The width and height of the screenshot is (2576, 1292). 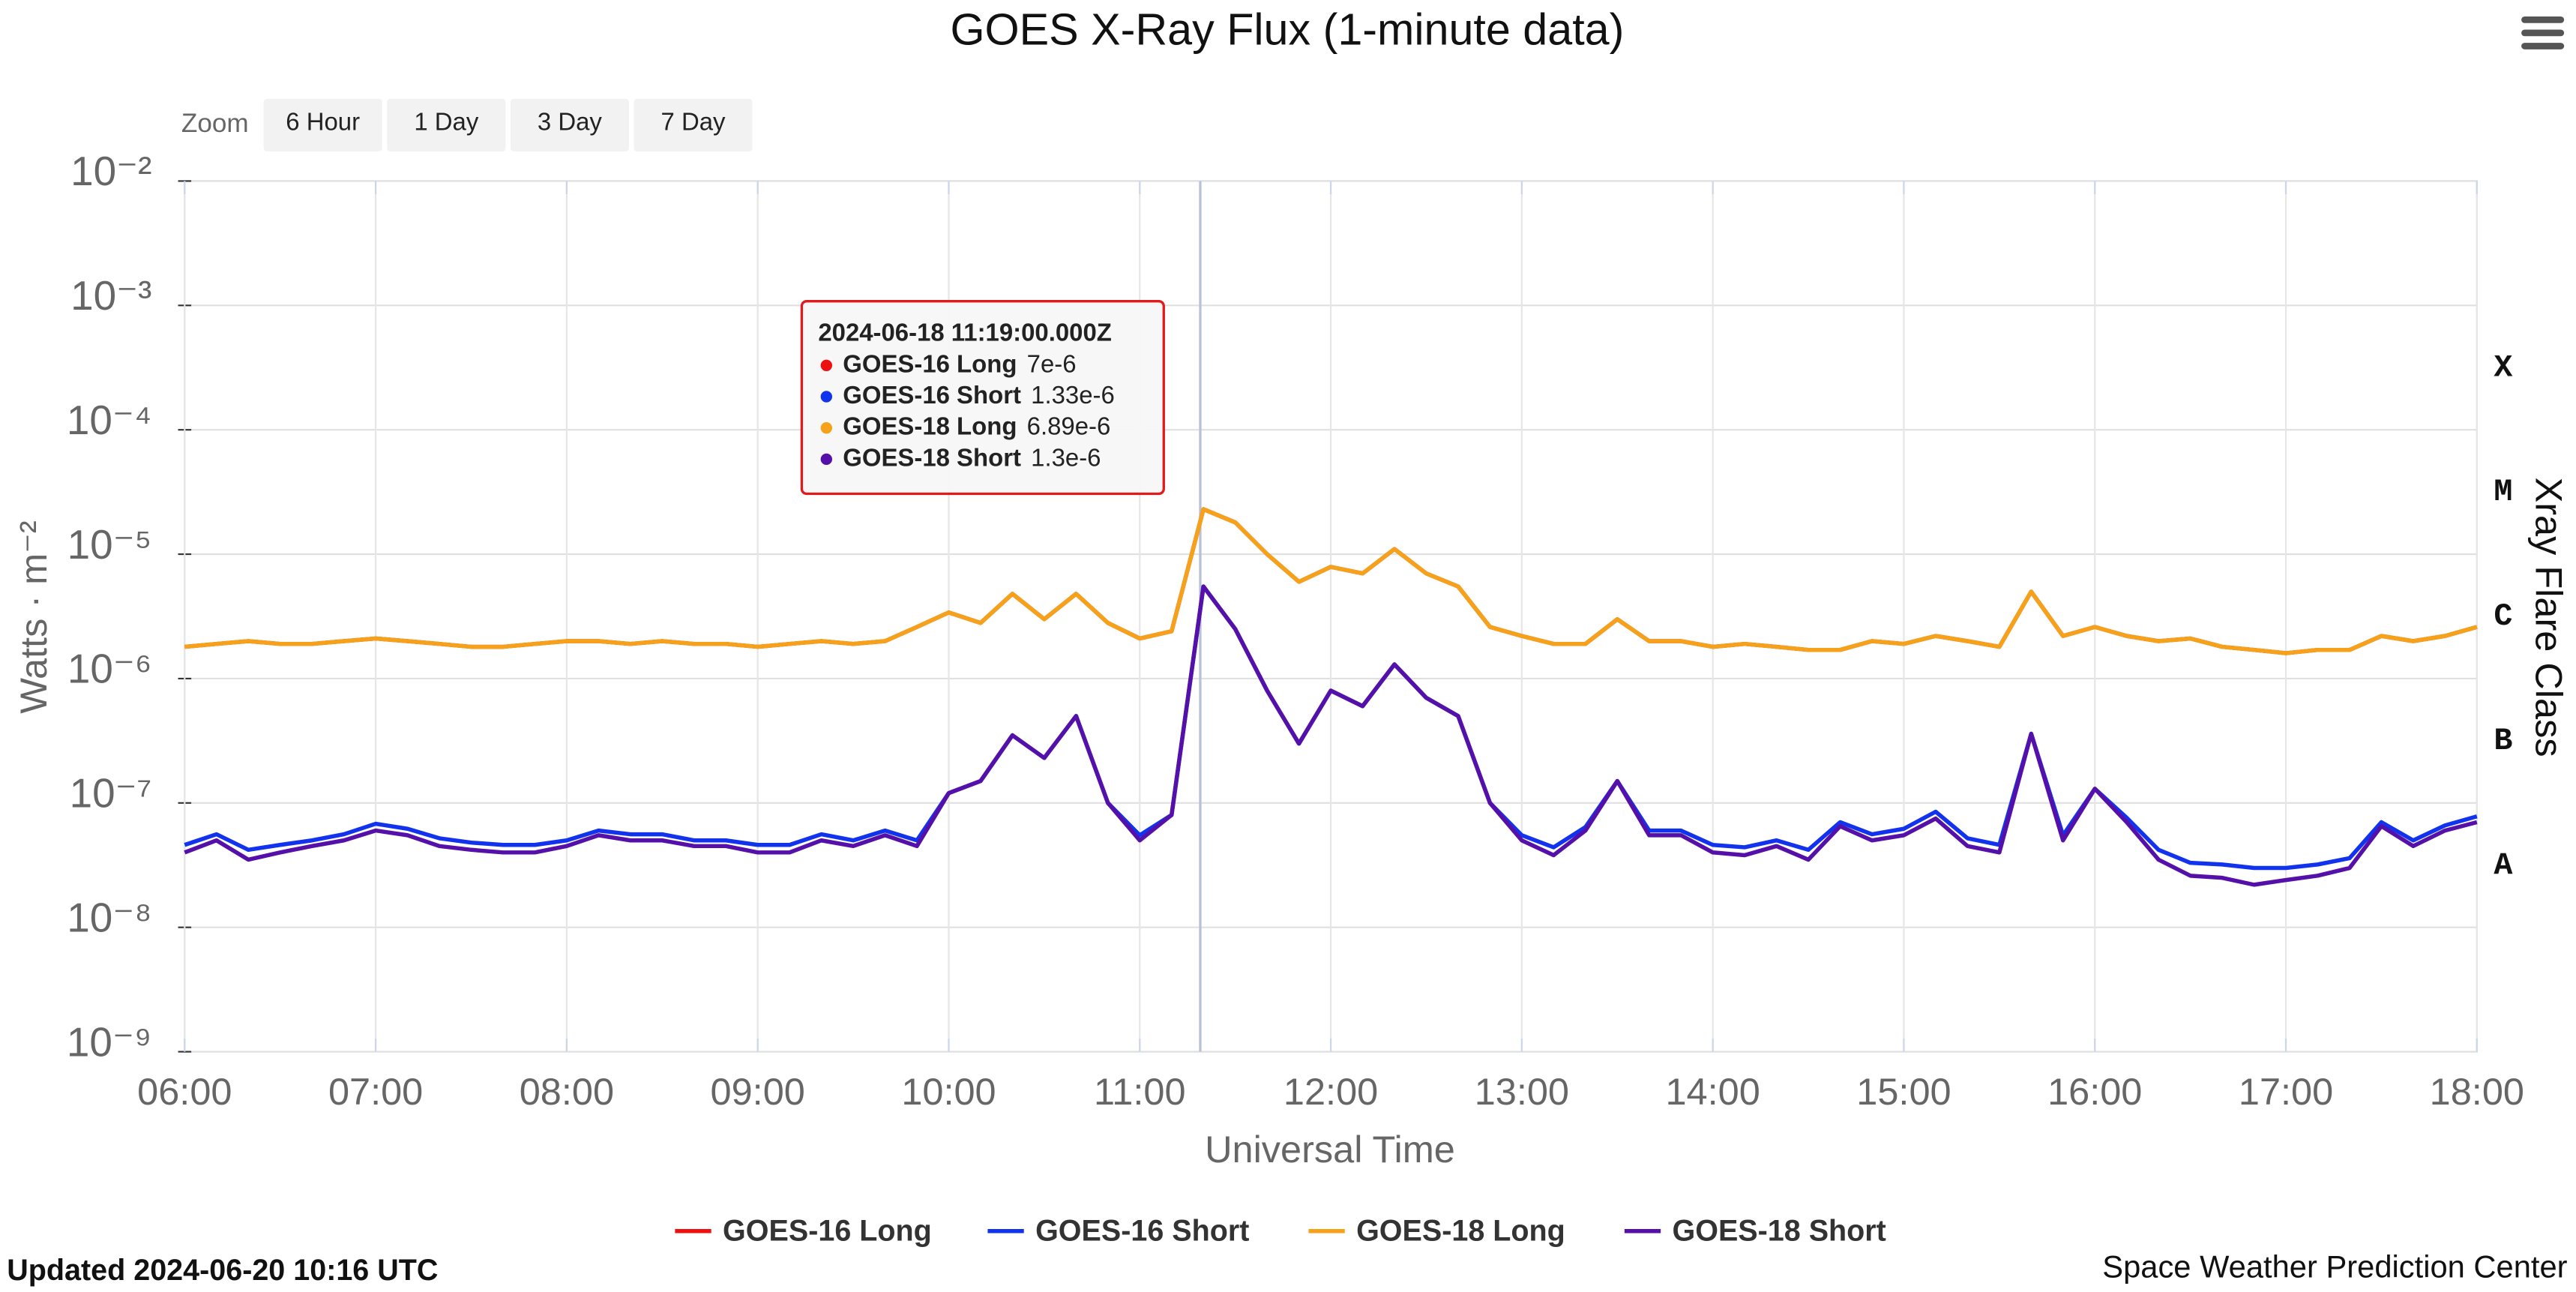 What do you see at coordinates (222, 1270) in the screenshot?
I see `updated-note: Updated 2024-06-20 10:16 UTC` at bounding box center [222, 1270].